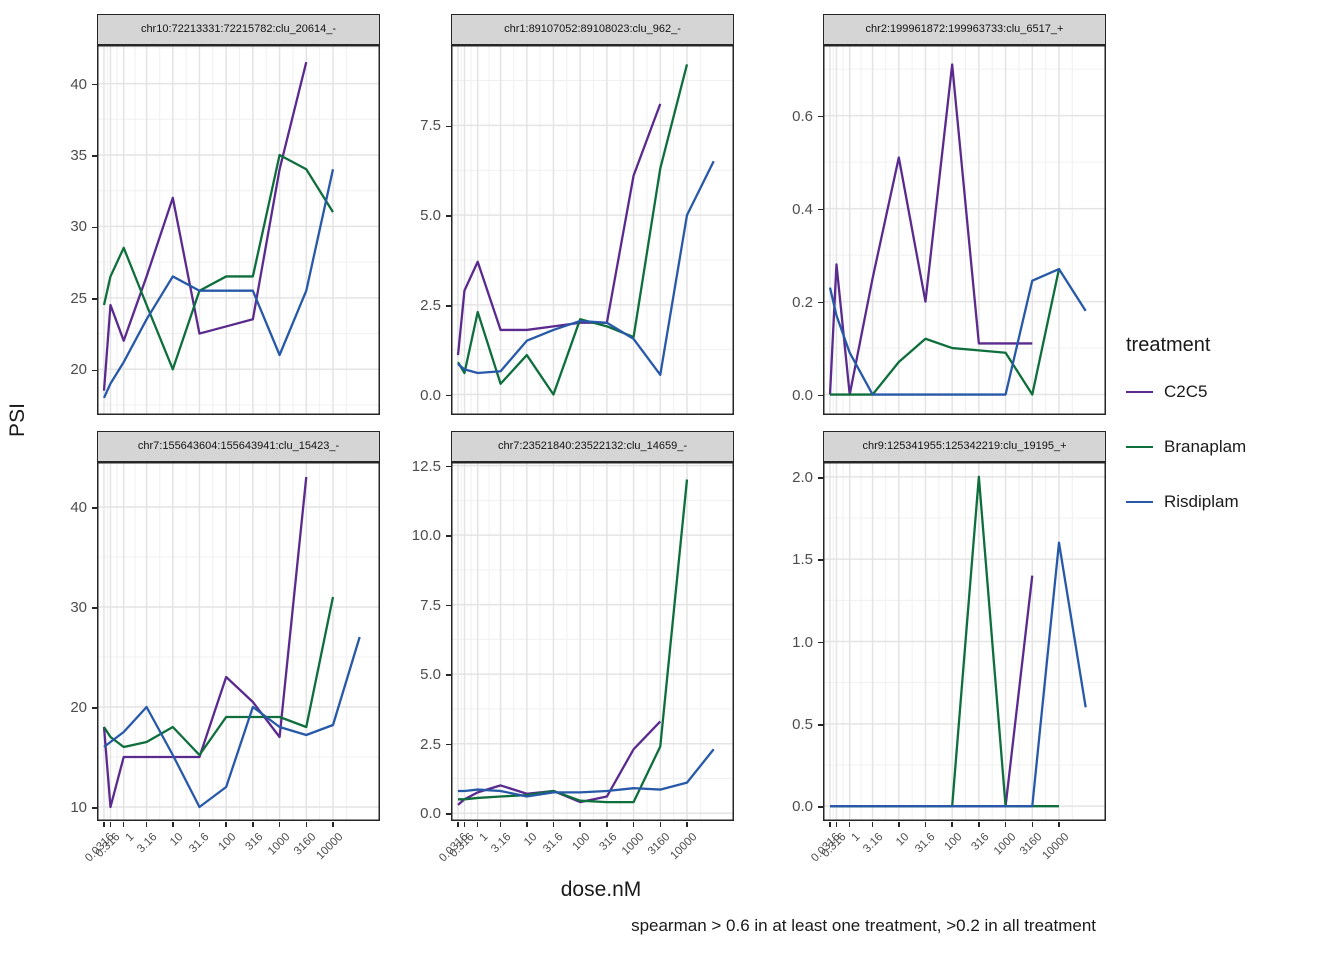 The image size is (1344, 960). Describe the element at coordinates (1201, 501) in the screenshot. I see `legend-label: Risdiplam` at that location.